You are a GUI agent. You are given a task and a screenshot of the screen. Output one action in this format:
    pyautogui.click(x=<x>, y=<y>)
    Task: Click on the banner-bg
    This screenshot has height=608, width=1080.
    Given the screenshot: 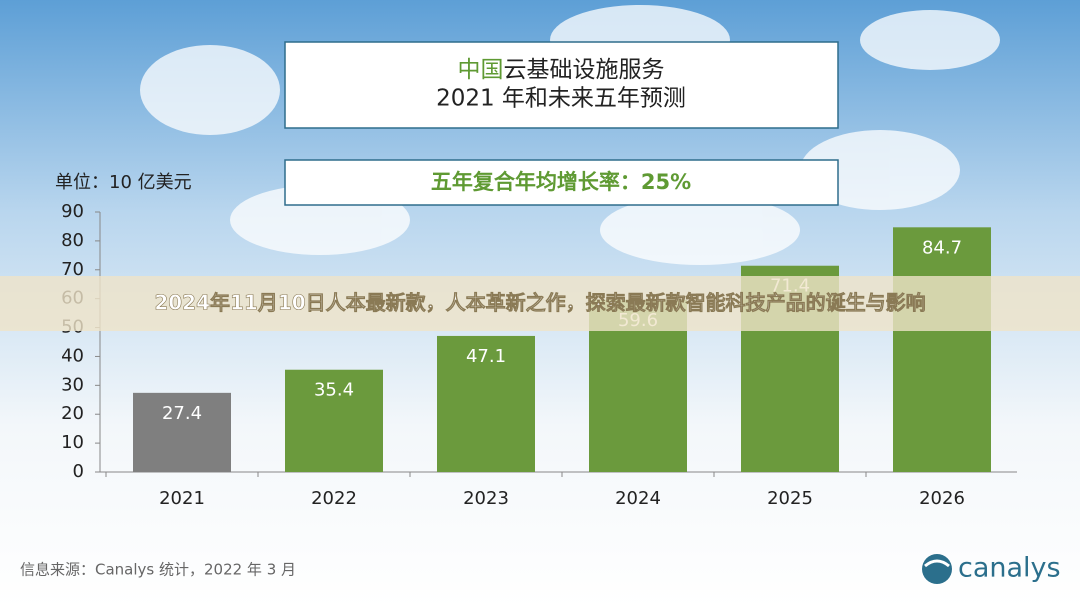 What is the action you would take?
    pyautogui.click(x=540, y=303)
    